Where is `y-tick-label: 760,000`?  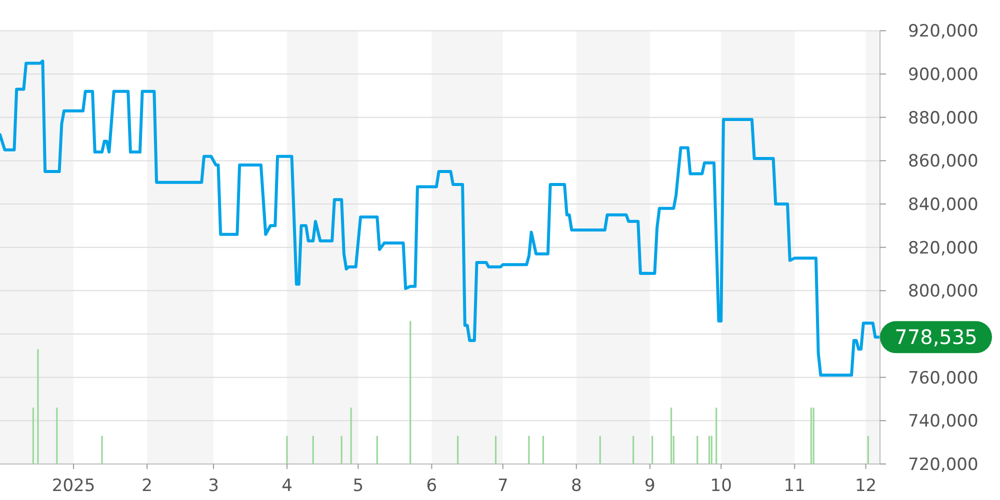 y-tick-label: 760,000 is located at coordinates (943, 378).